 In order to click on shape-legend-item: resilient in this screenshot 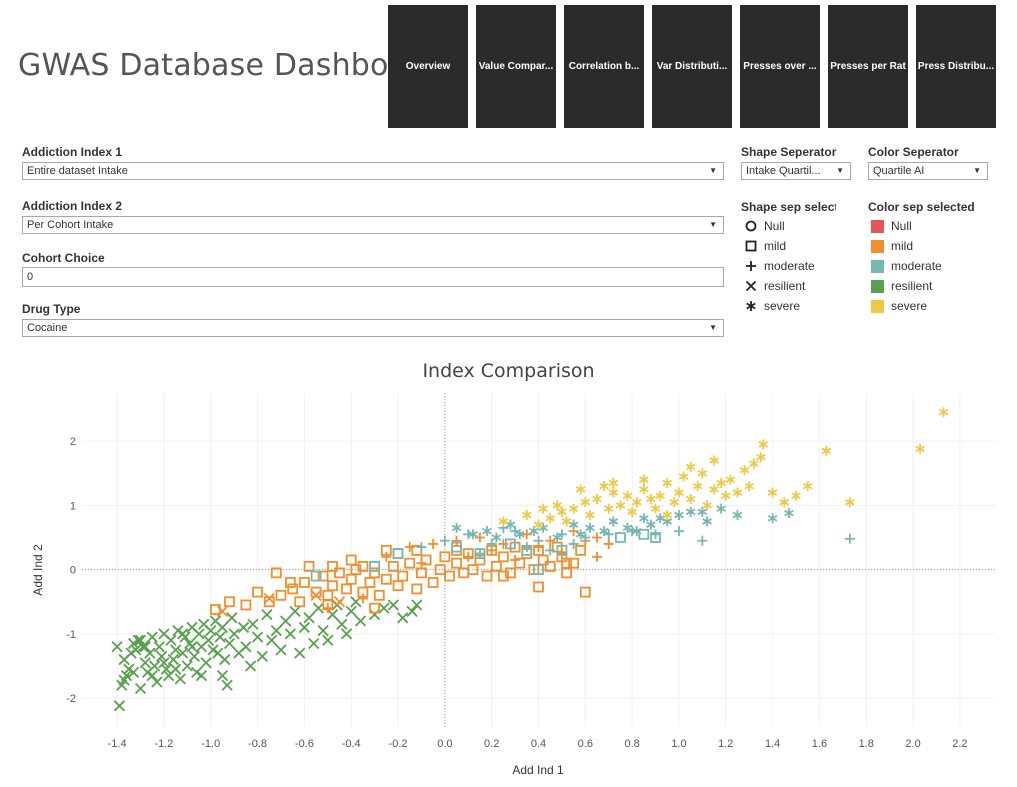, I will do `click(775, 286)`.